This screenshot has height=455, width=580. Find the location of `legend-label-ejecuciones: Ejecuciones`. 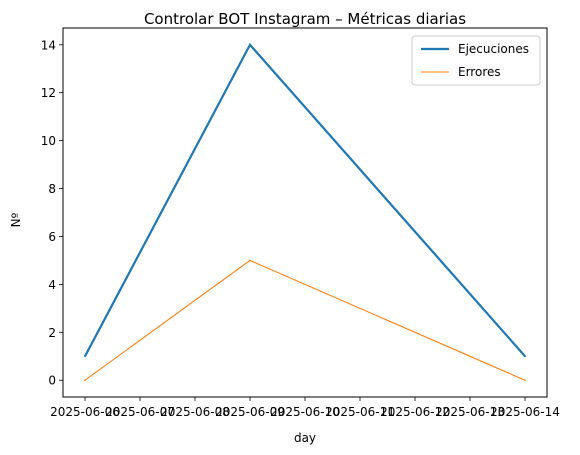

legend-label-ejecuciones: Ejecuciones is located at coordinates (493, 49).